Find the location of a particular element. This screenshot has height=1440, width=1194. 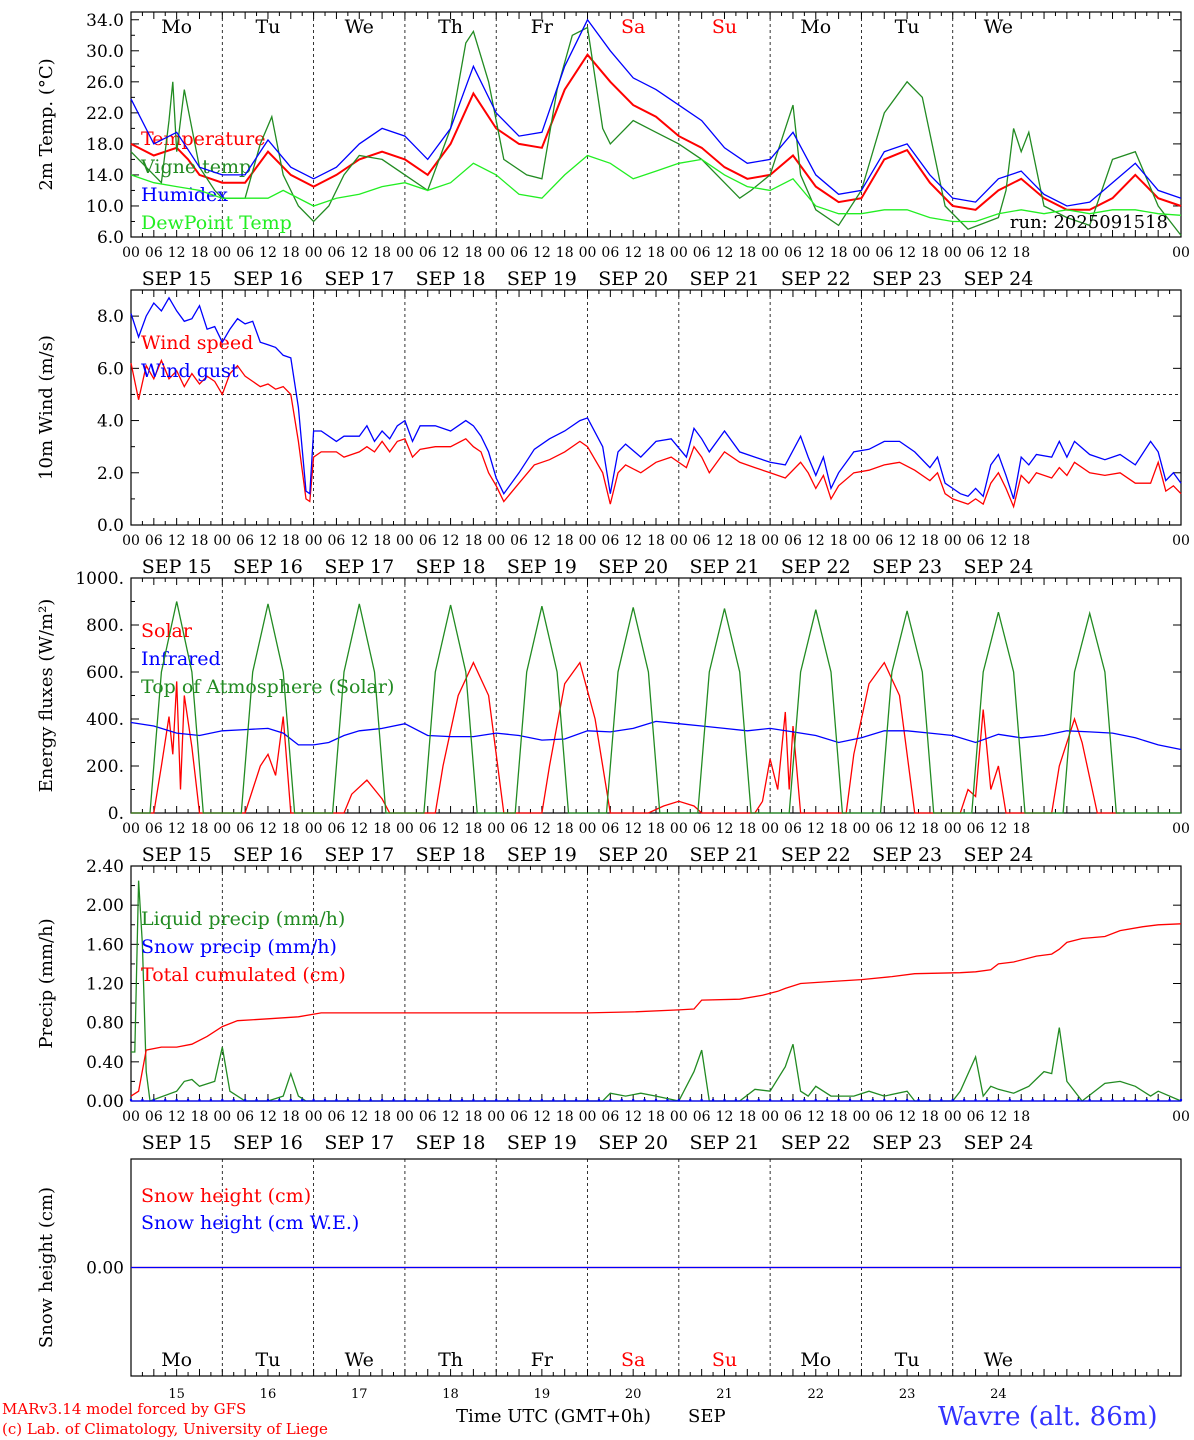

legend-entry: Snow height (cm) is located at coordinates (226, 1196).